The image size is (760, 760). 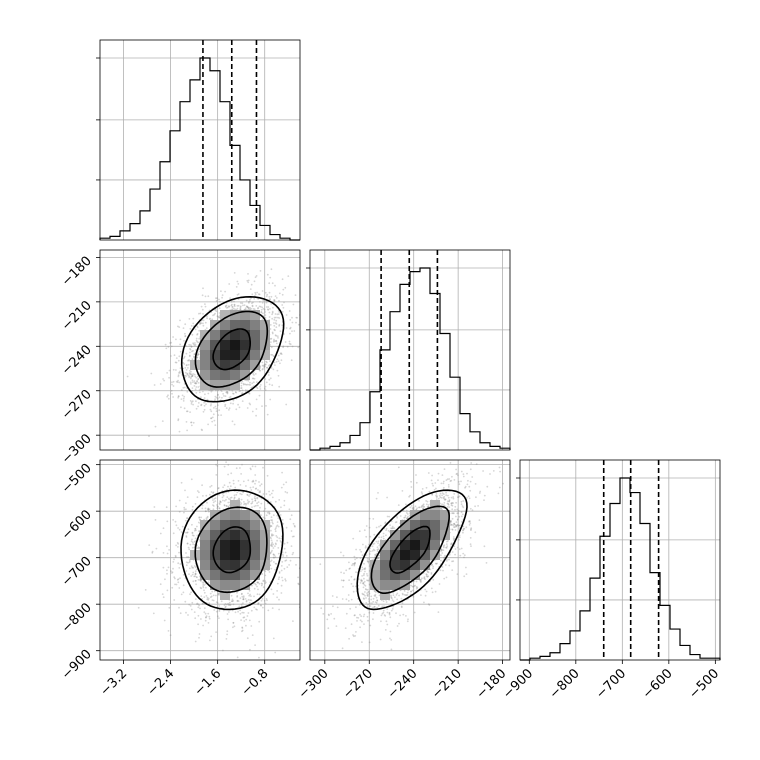 I want to click on x-tick-label: −240, so click(x=403, y=684).